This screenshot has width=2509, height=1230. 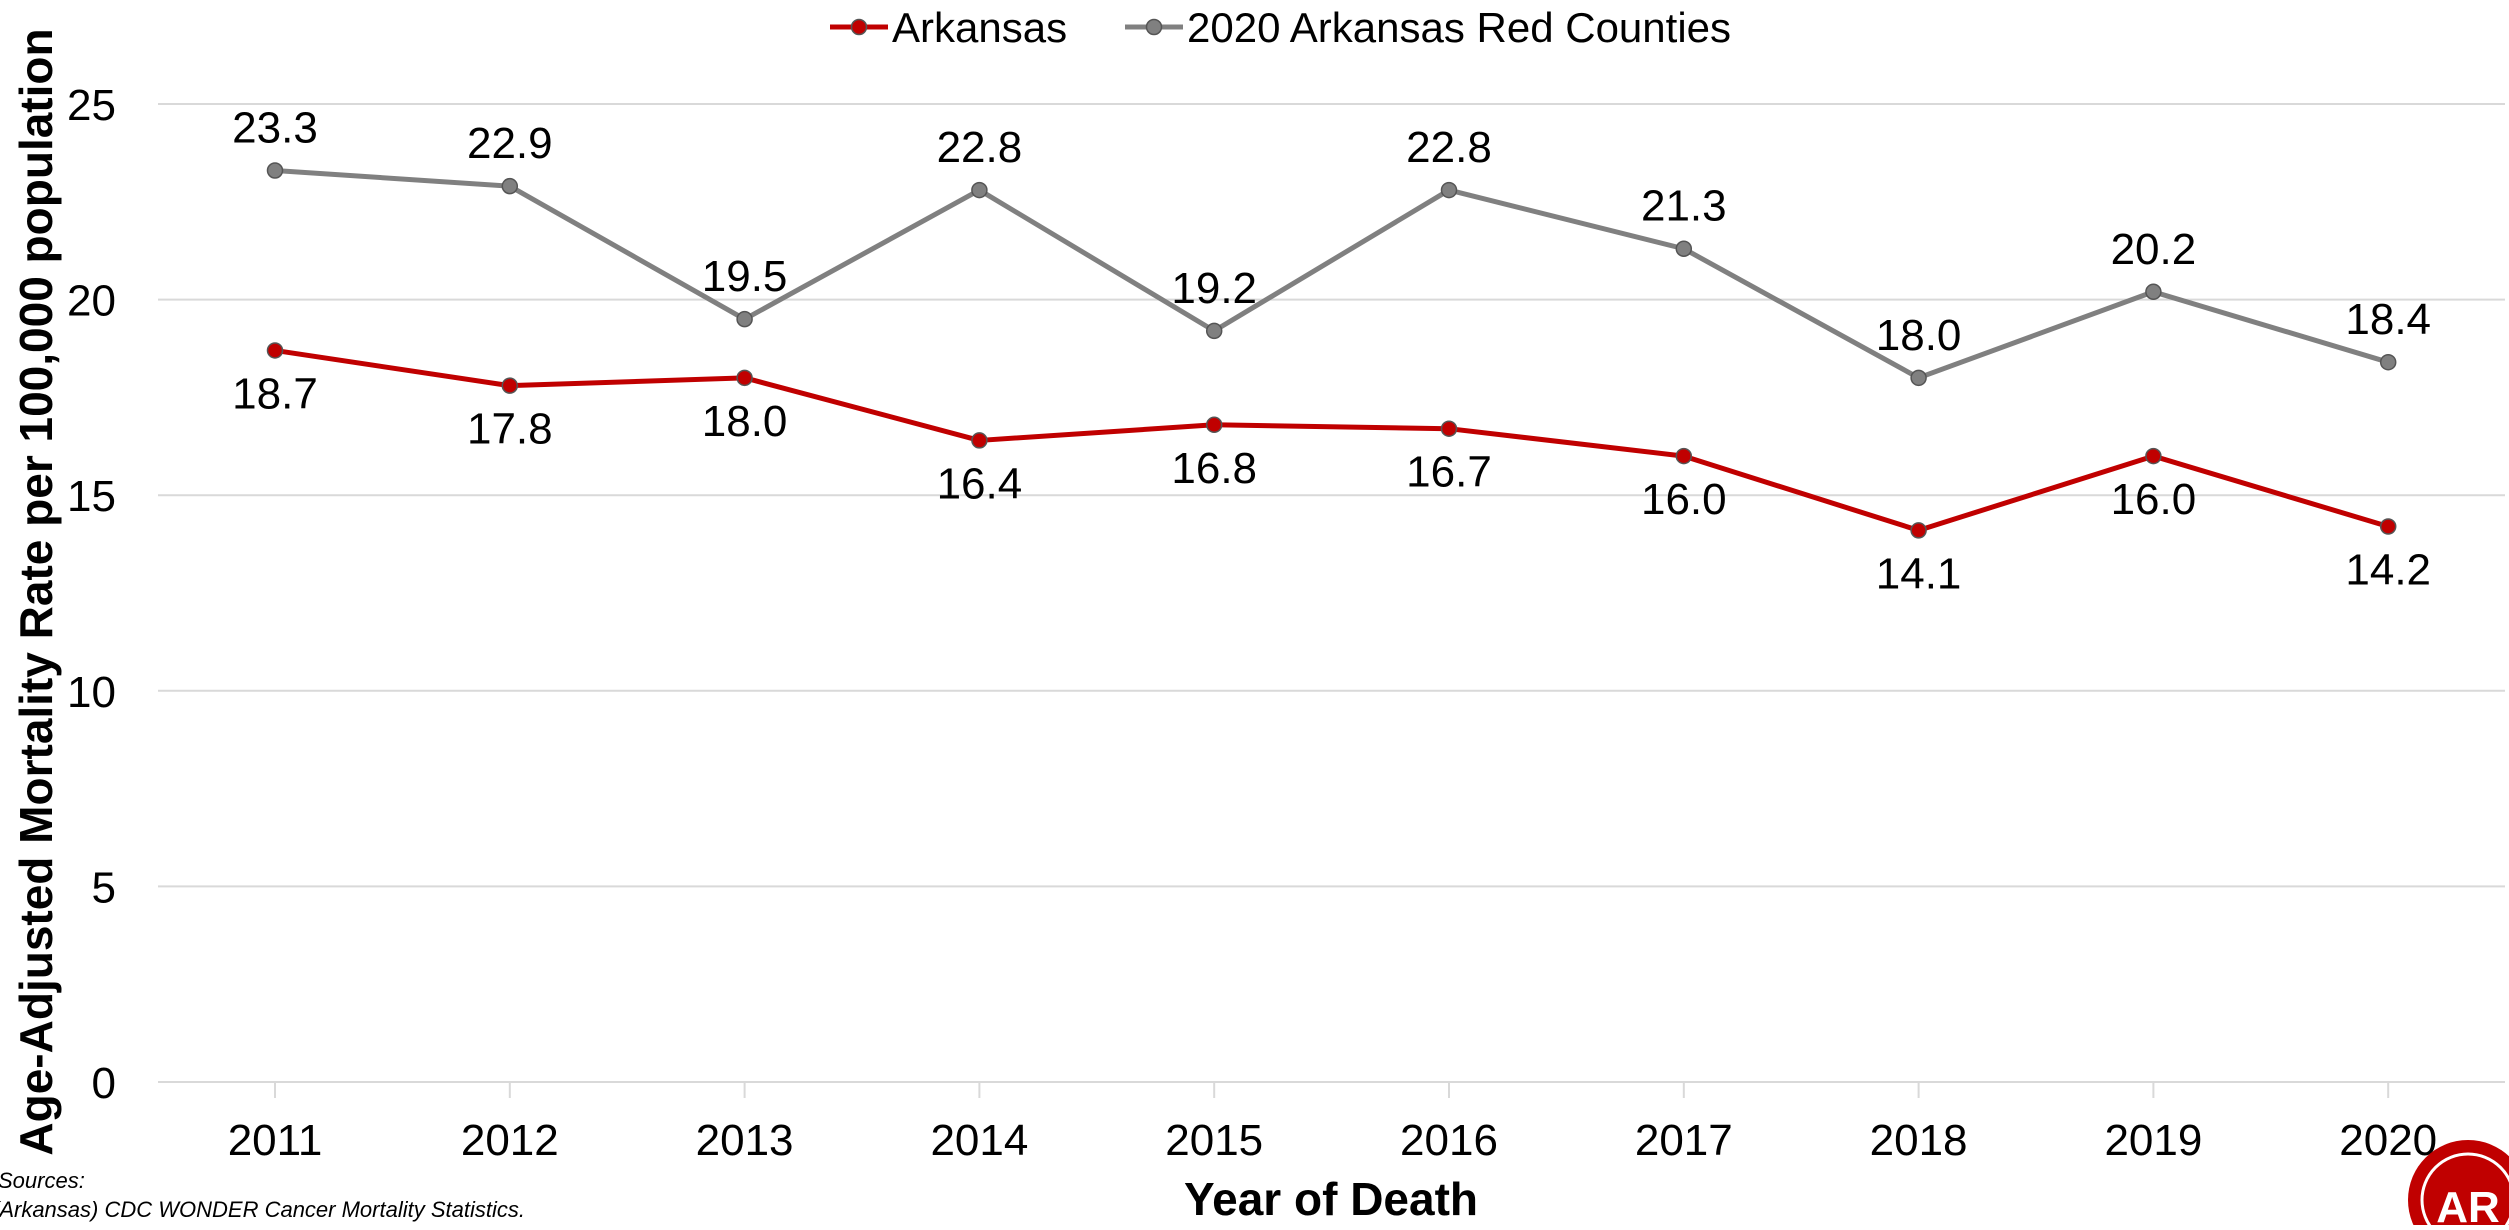 What do you see at coordinates (979, 27) in the screenshot?
I see `legend-label-0: Arkansas` at bounding box center [979, 27].